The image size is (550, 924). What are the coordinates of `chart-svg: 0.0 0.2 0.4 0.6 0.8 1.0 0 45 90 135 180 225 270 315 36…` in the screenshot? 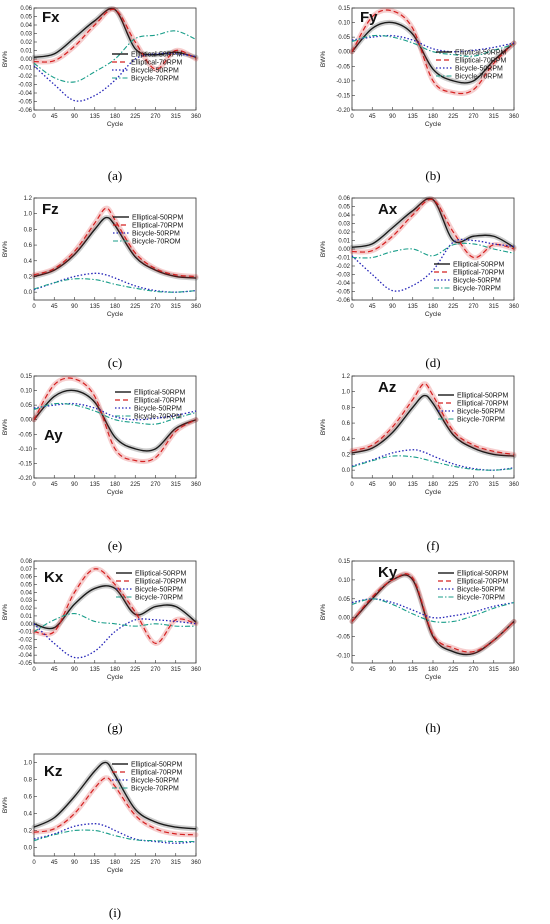 It's located at (102, 813).